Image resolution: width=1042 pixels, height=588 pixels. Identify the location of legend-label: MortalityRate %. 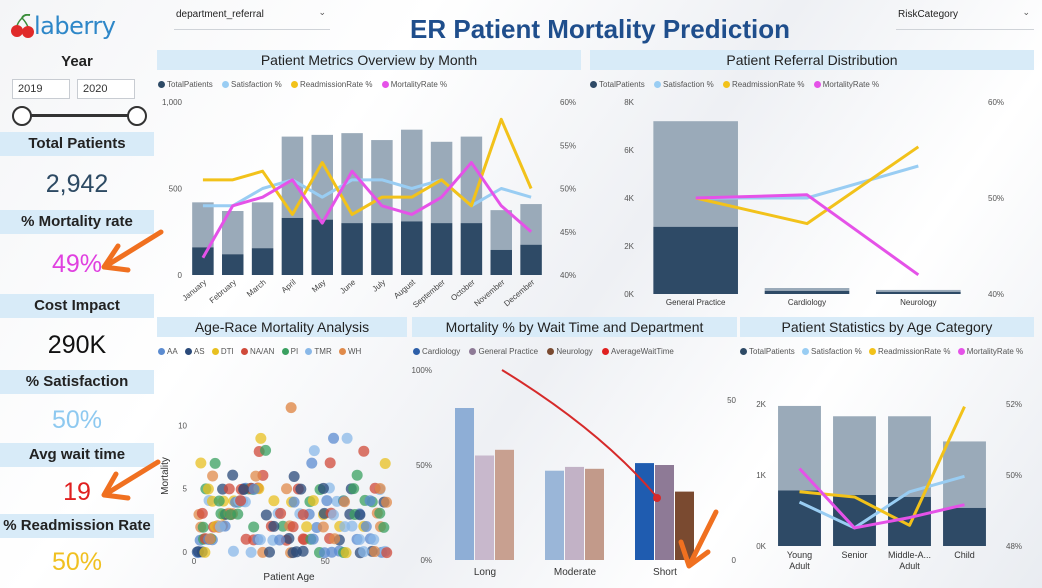
(851, 84).